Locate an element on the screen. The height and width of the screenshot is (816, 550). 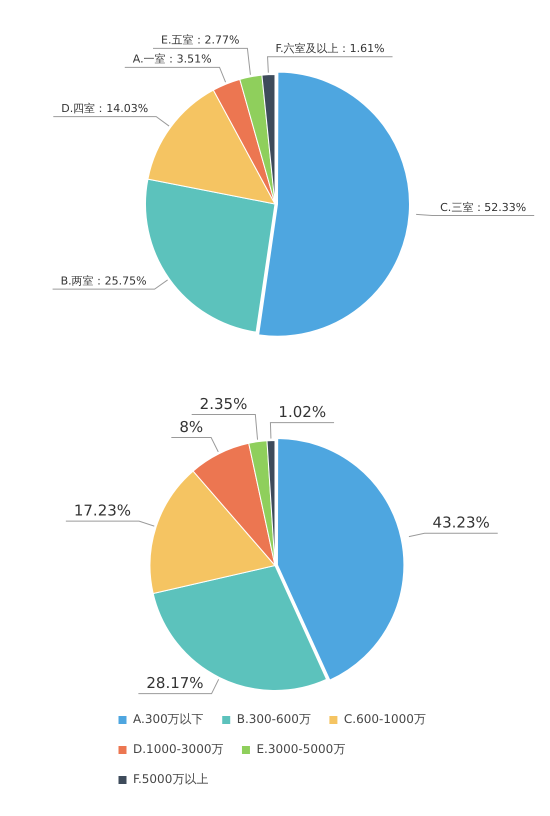
data-label: 17.23% is located at coordinates (103, 511).